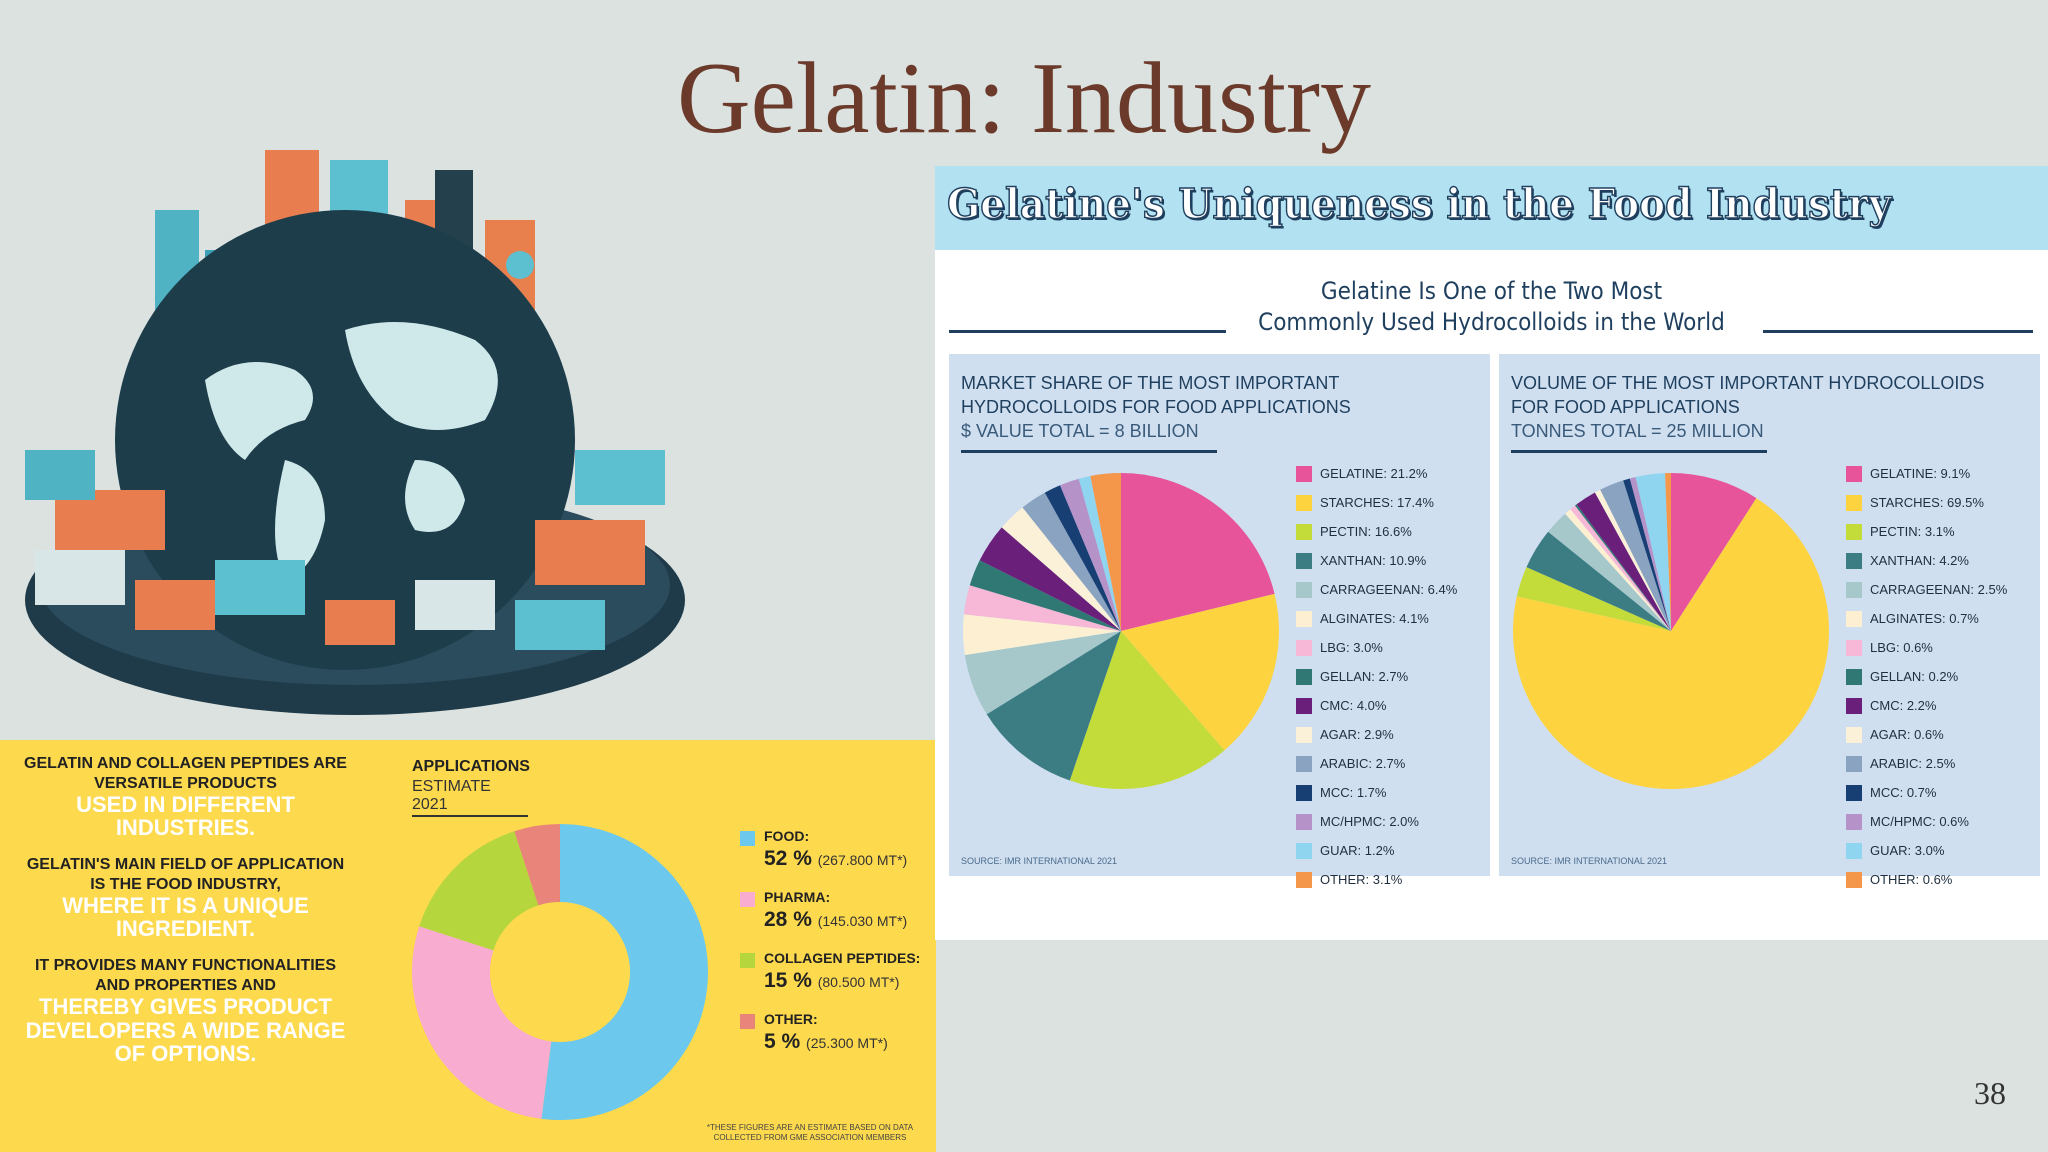 The image size is (2048, 1152). What do you see at coordinates (1374, 618) in the screenshot?
I see `legend-label: ALGINATES: 4.1%` at bounding box center [1374, 618].